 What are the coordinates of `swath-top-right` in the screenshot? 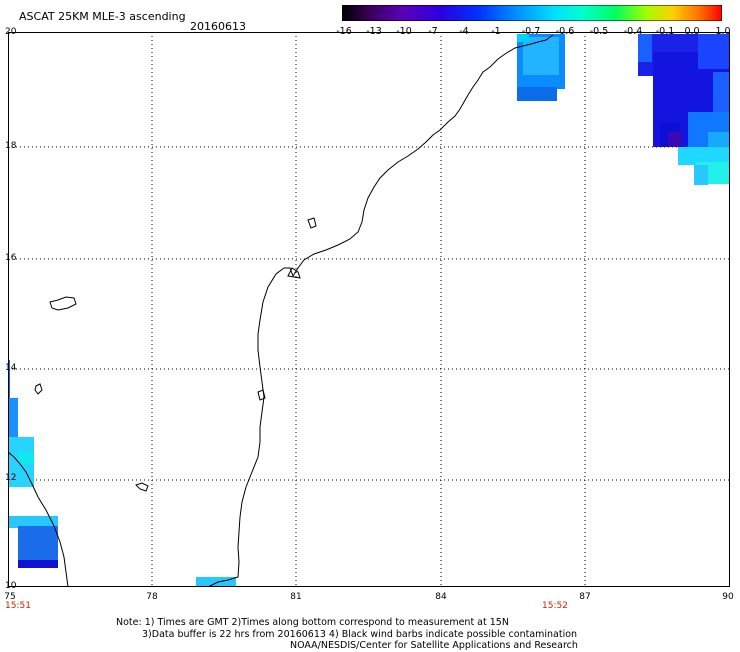 It's located at (684, 109).